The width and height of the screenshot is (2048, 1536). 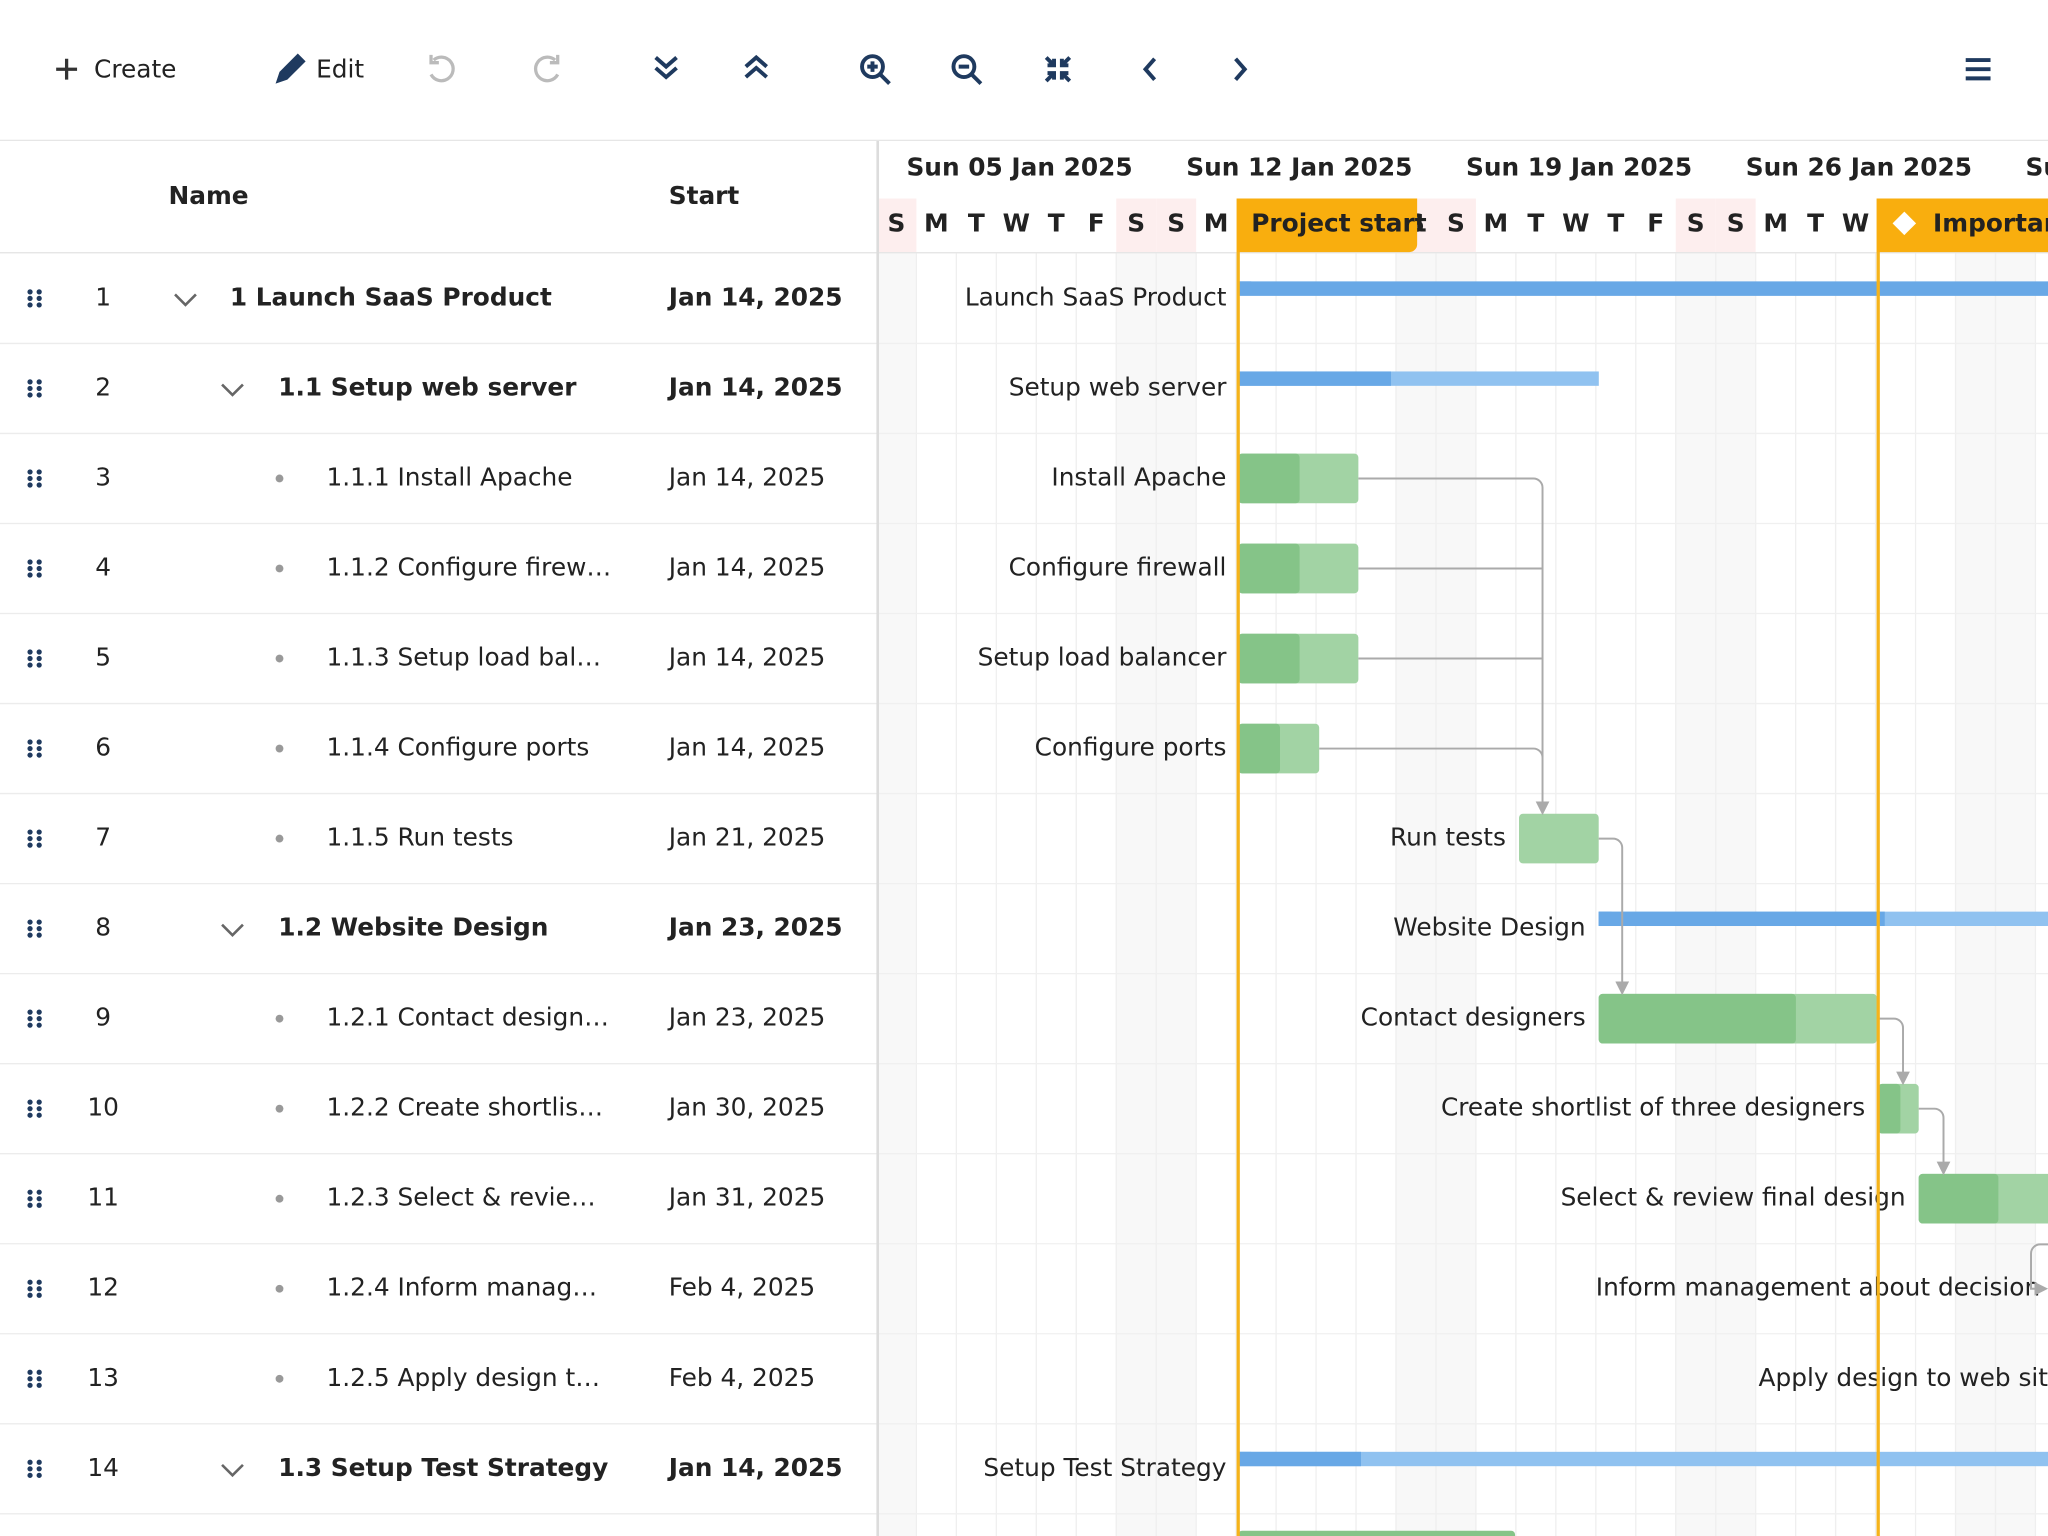 I want to click on bar-label: Configure firewall, so click(x=1118, y=566).